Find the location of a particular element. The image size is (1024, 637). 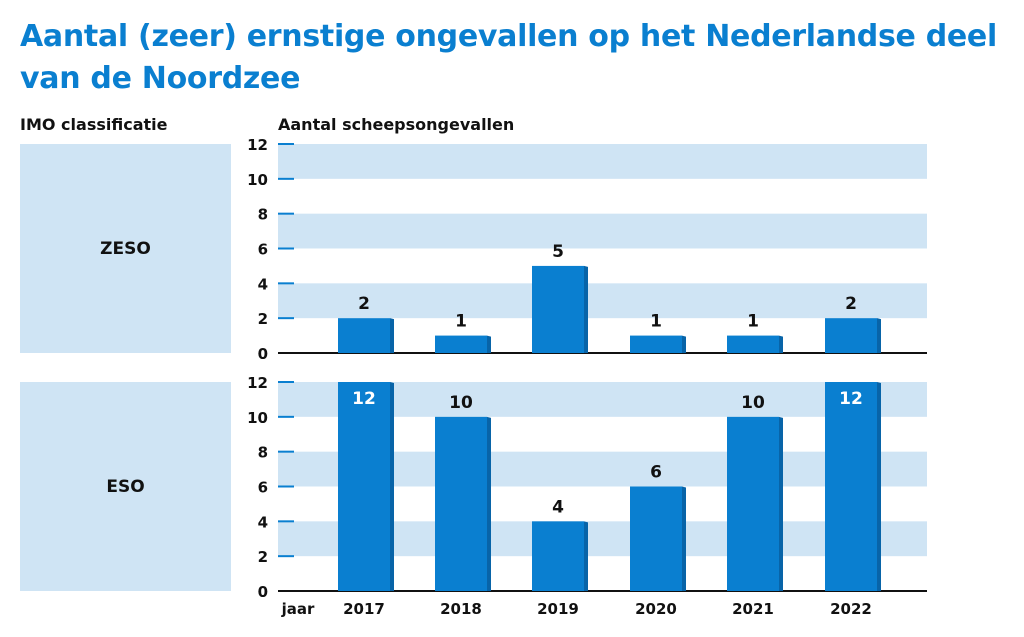

eso-bar-2018 is located at coordinates (461, 503).